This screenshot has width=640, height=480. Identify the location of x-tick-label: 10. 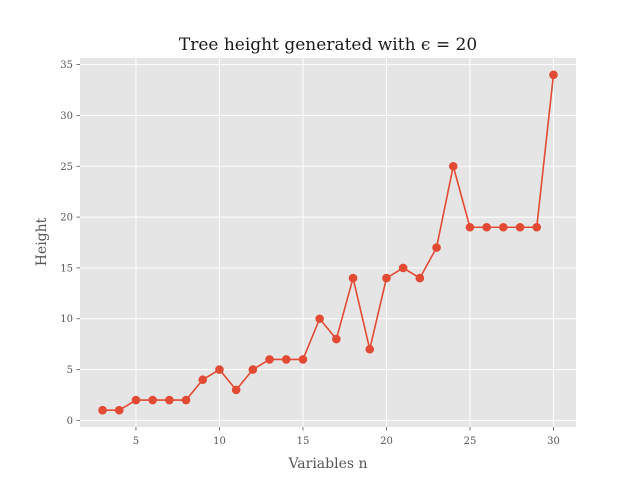
(219, 441).